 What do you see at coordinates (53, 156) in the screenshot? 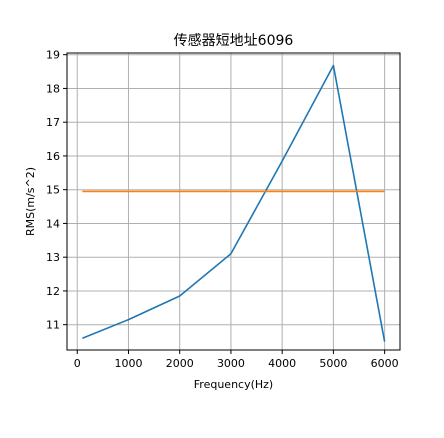
I see `y-tick-label: 16` at bounding box center [53, 156].